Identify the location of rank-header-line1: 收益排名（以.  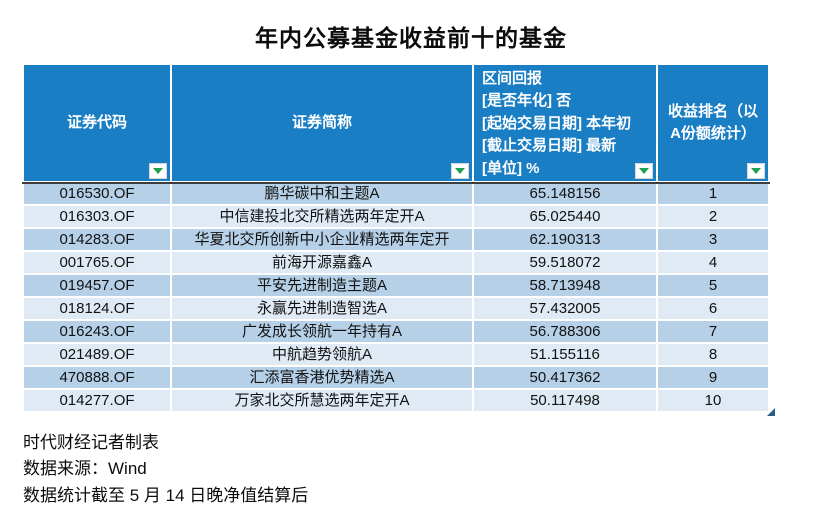
(712, 111).